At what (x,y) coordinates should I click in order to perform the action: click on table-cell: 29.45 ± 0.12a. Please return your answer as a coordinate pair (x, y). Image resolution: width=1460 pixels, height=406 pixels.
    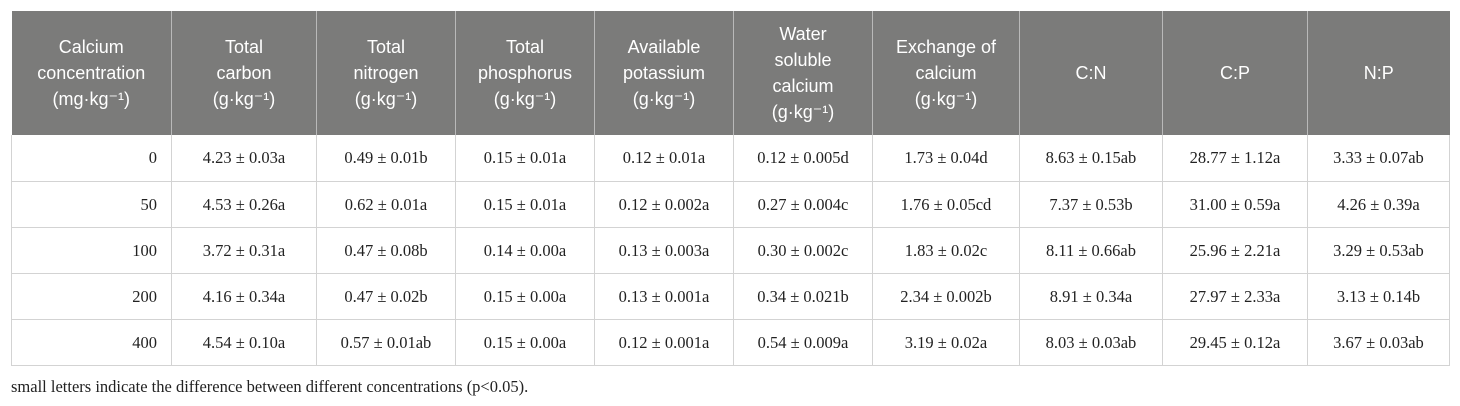
    Looking at the image, I should click on (1235, 342).